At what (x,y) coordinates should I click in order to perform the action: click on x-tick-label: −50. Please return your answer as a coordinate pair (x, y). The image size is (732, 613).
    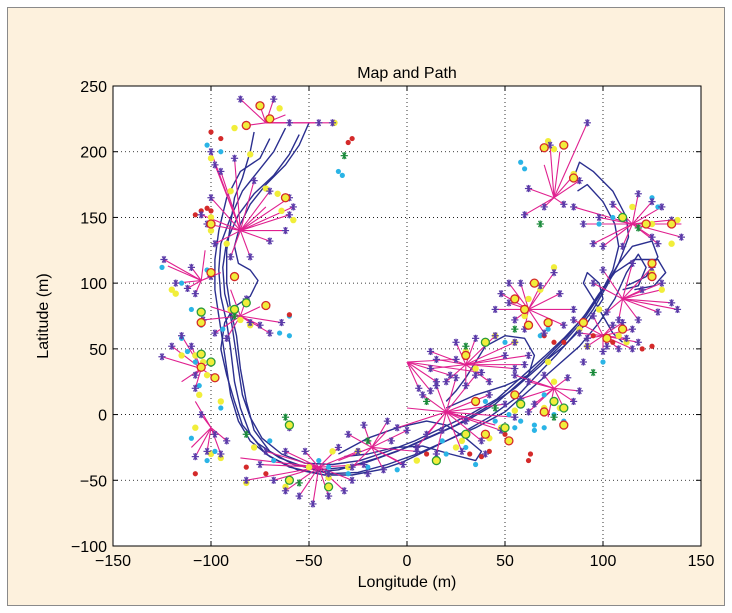
    Looking at the image, I should click on (308, 561).